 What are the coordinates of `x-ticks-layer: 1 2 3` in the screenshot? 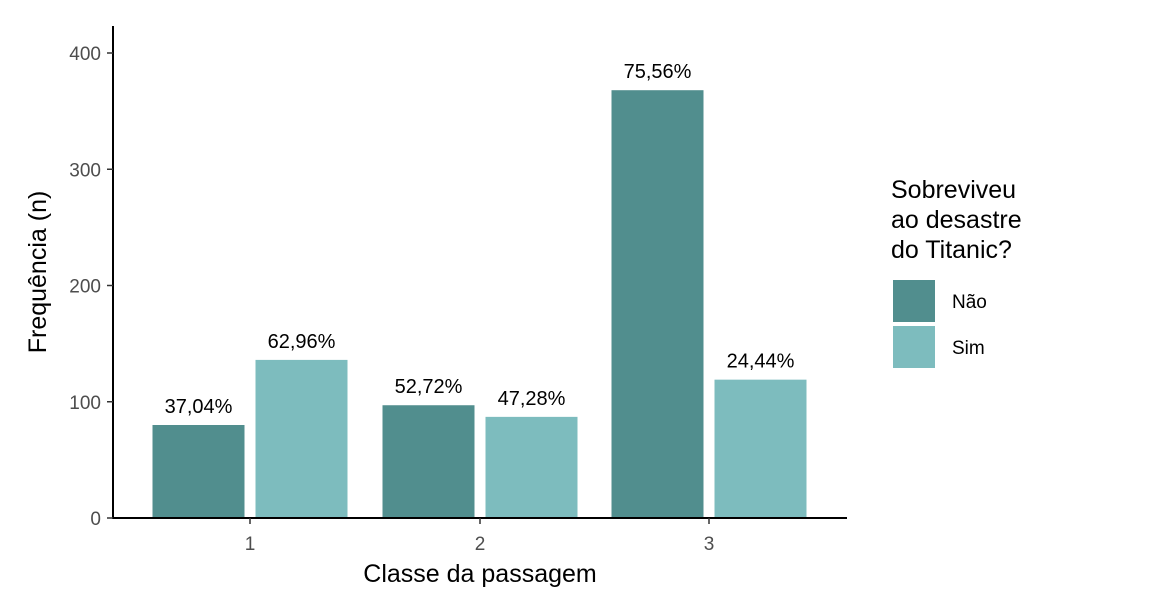 It's located at (480, 536).